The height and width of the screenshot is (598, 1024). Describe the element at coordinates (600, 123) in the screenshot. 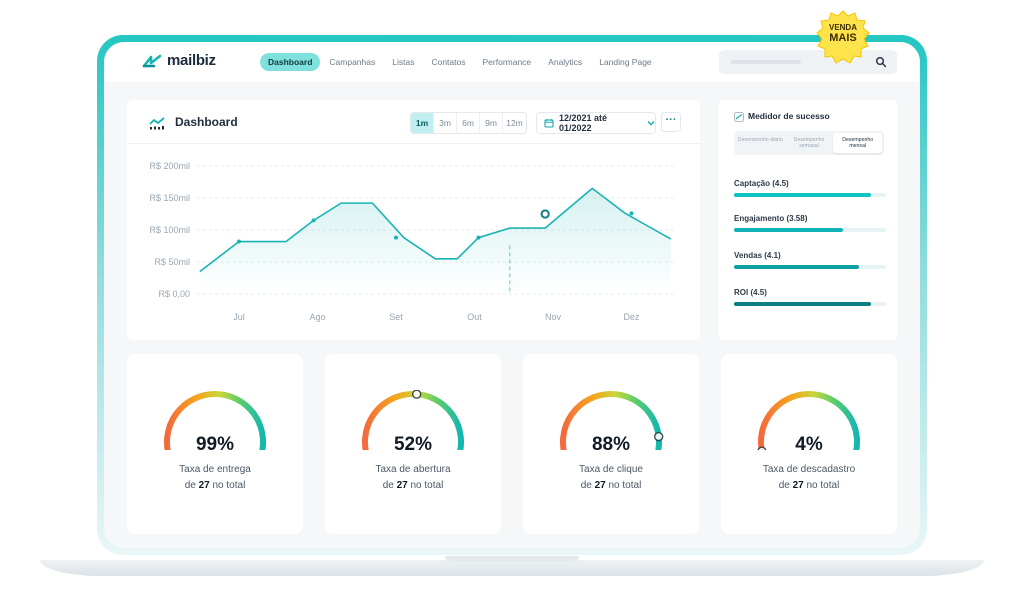

I see `date-range-label: 12/2021 até 01/2022` at that location.